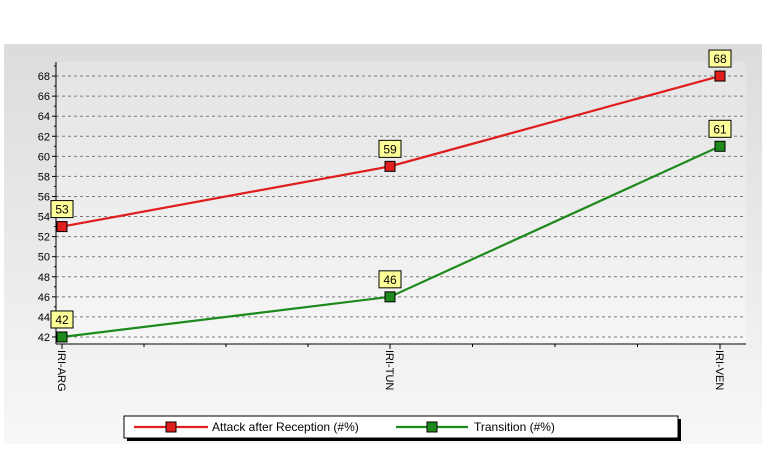 Image resolution: width=766 pixels, height=466 pixels. What do you see at coordinates (44, 77) in the screenshot?
I see `y-tick-label: 68` at bounding box center [44, 77].